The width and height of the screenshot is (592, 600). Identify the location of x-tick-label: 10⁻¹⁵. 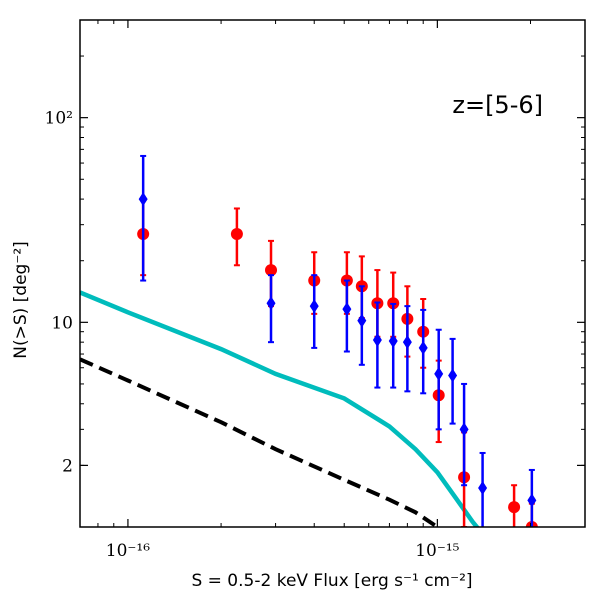
(437, 551).